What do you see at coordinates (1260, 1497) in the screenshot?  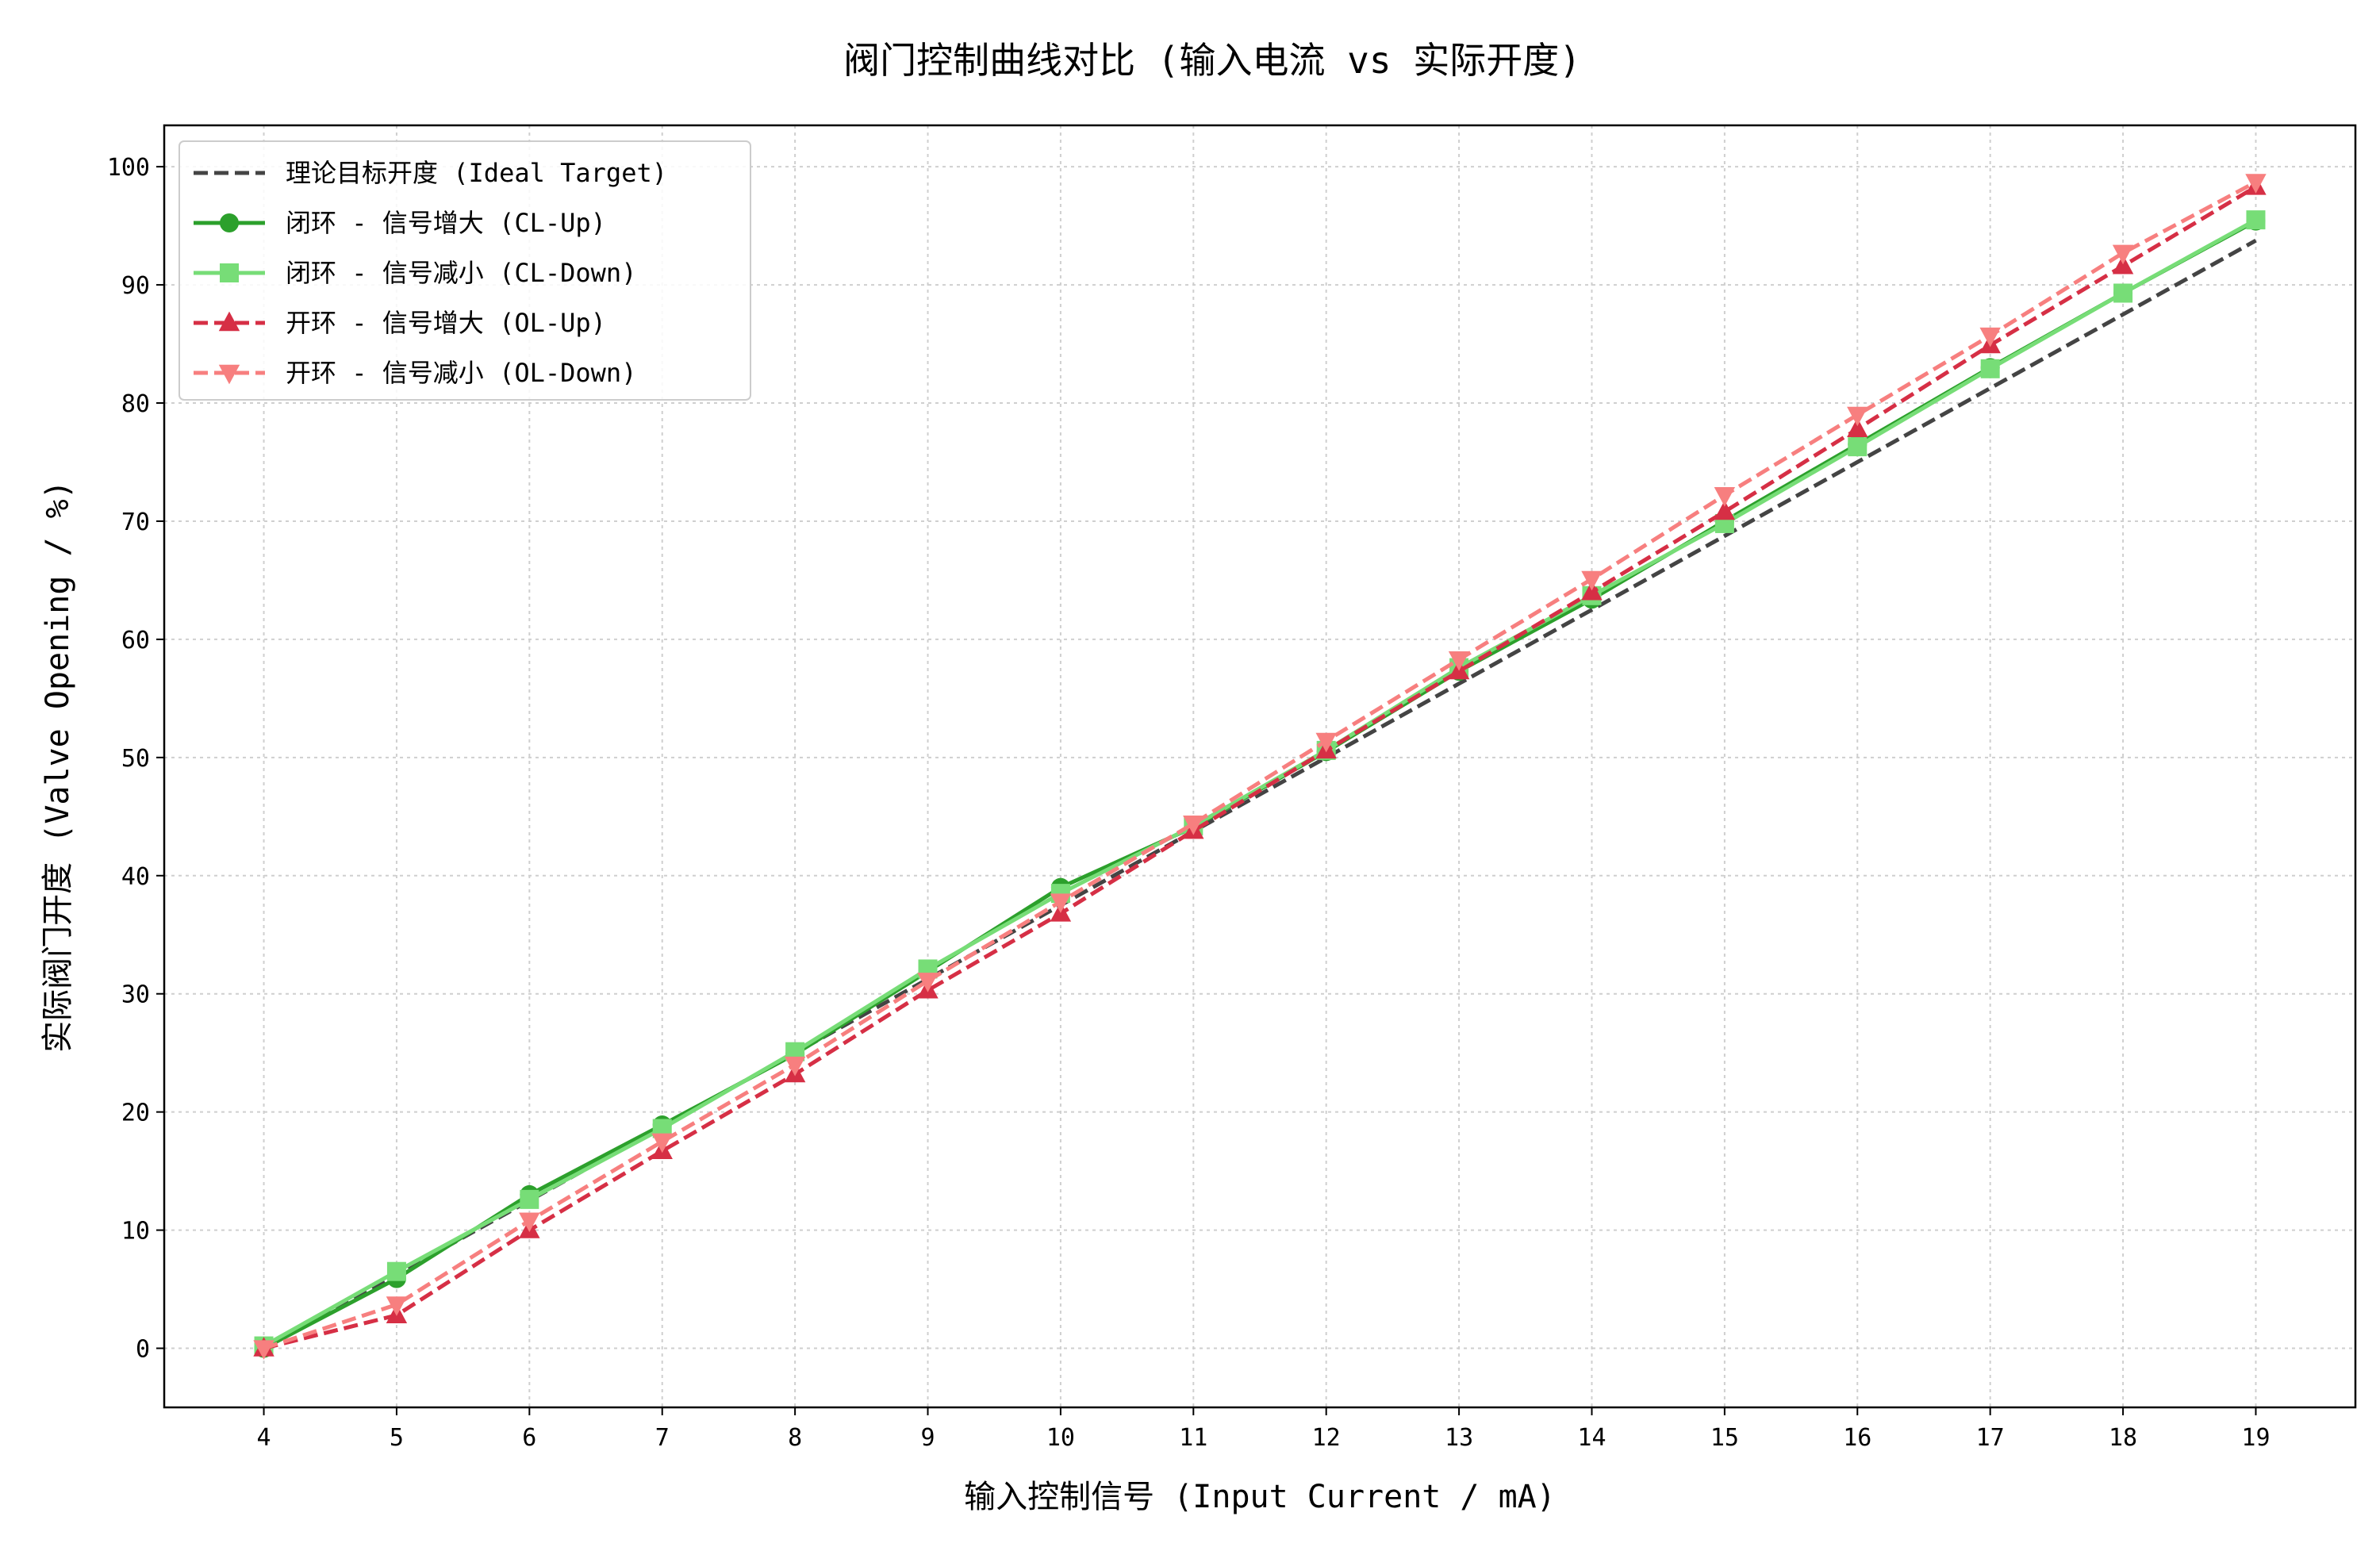 I see `x-axis-title: 输入控制信号 (Input Current / mA)` at bounding box center [1260, 1497].